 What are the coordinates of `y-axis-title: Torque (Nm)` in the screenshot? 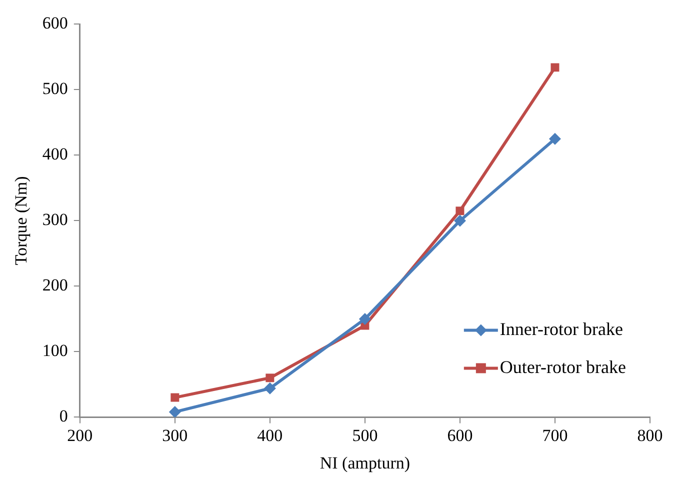 It's located at (21, 221).